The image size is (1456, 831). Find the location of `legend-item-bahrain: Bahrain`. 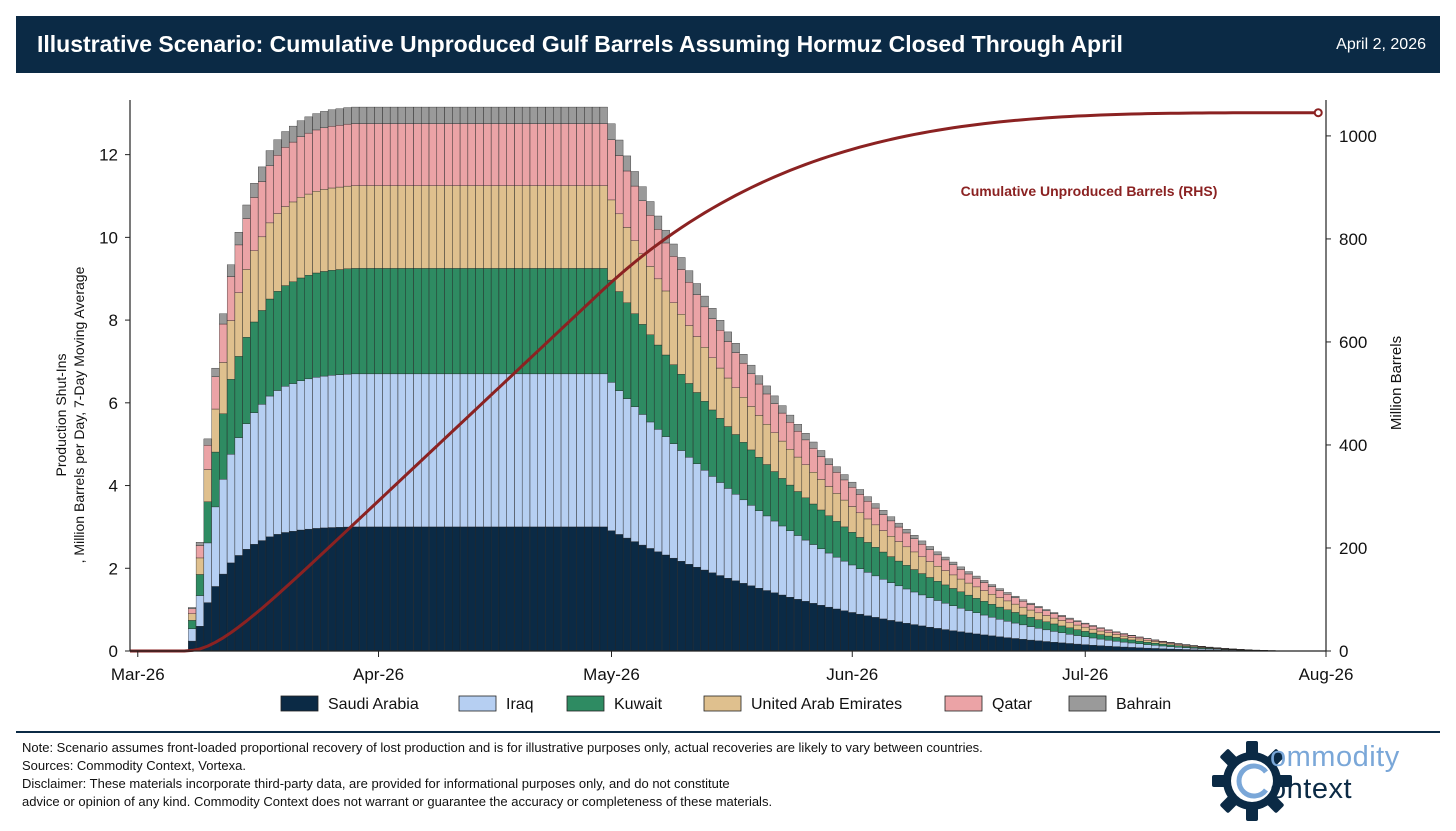

legend-item-bahrain: Bahrain is located at coordinates (1119, 704).